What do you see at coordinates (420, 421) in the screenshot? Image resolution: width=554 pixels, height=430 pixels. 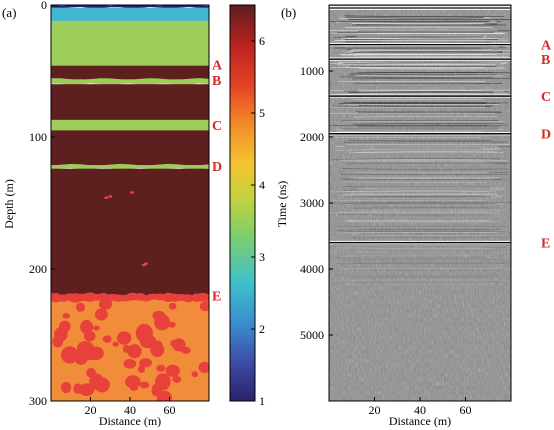 I see `radargram-x-axis-title: Distance (m)` at bounding box center [420, 421].